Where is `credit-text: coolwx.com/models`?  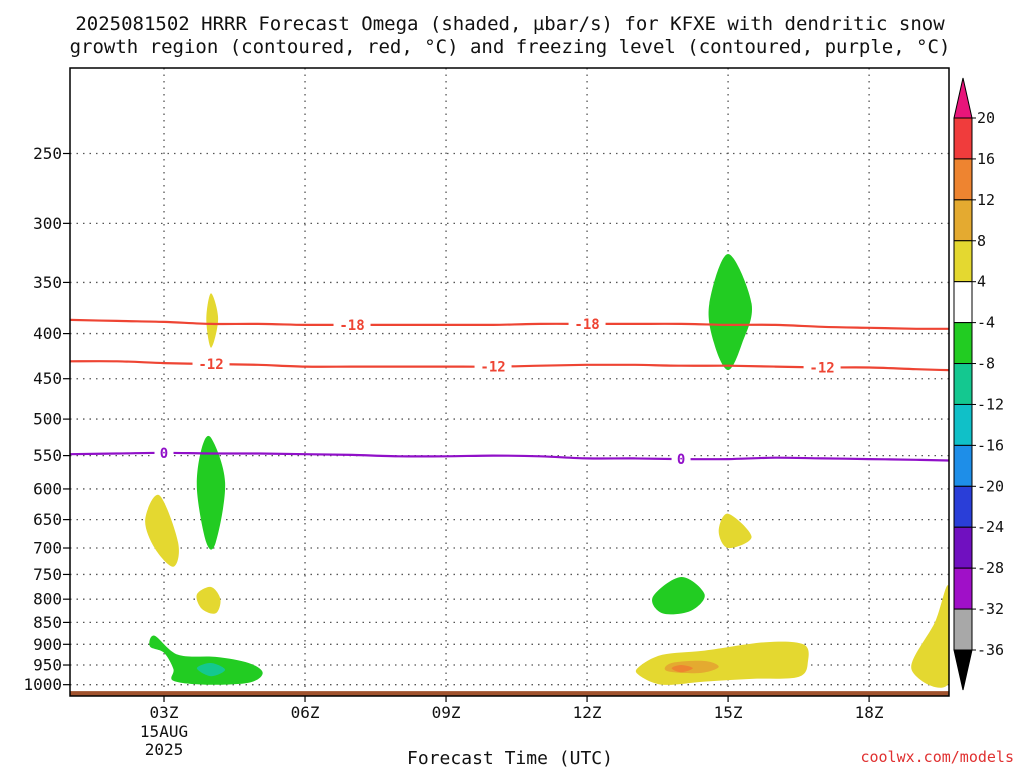
credit-text: coolwx.com/models is located at coordinates (937, 757).